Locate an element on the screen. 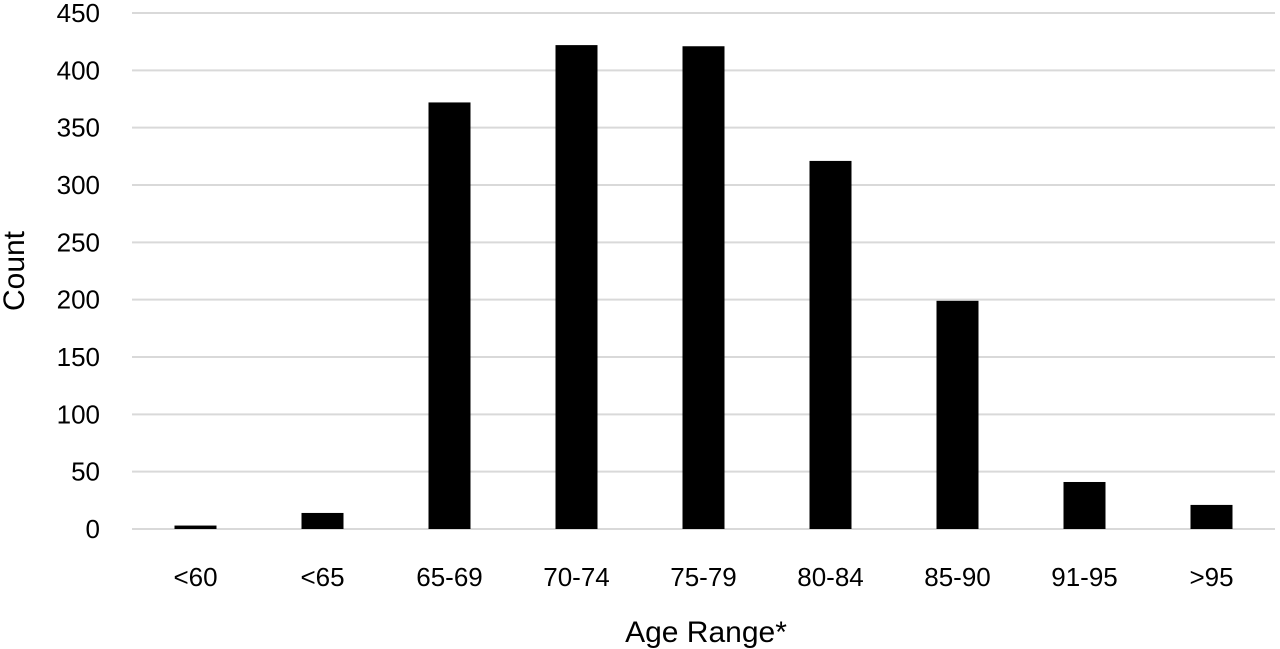  y-axis-tick-labels: 0 50 100 150 200 250 300 350 400 450 is located at coordinates (78, 272).